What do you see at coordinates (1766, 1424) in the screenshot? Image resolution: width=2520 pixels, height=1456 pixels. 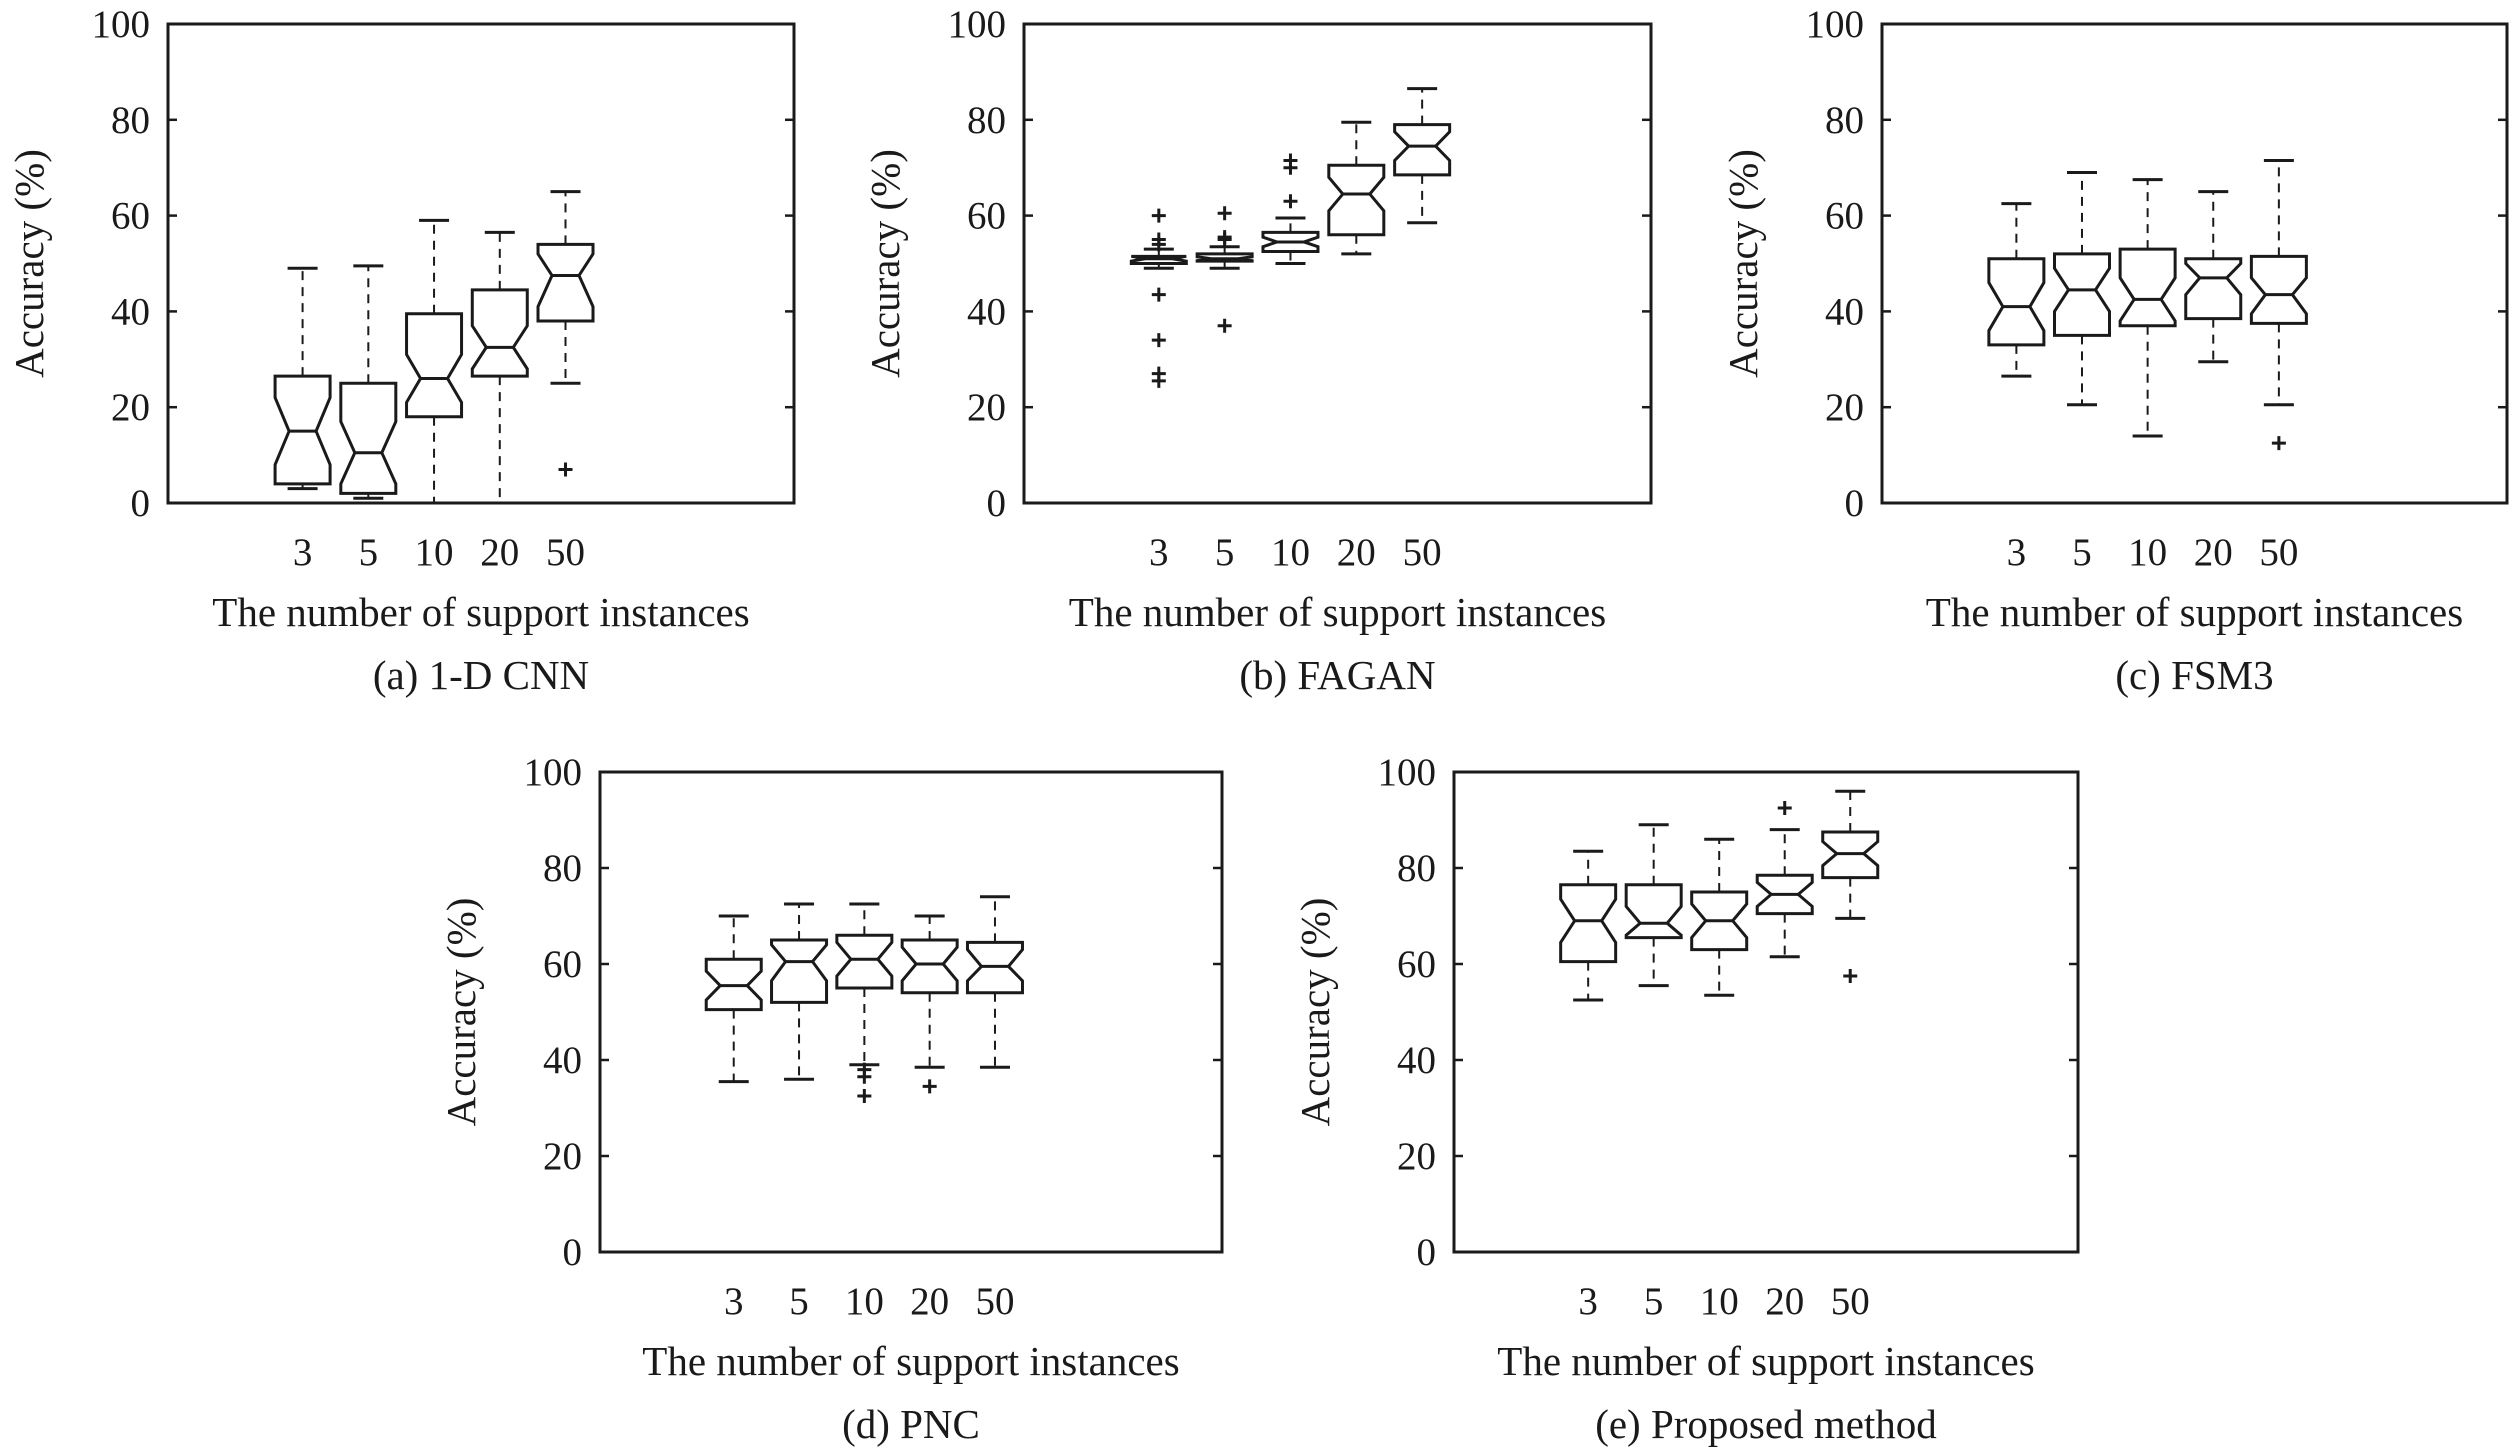 I see `panel-caption: (e) Proposed method` at bounding box center [1766, 1424].